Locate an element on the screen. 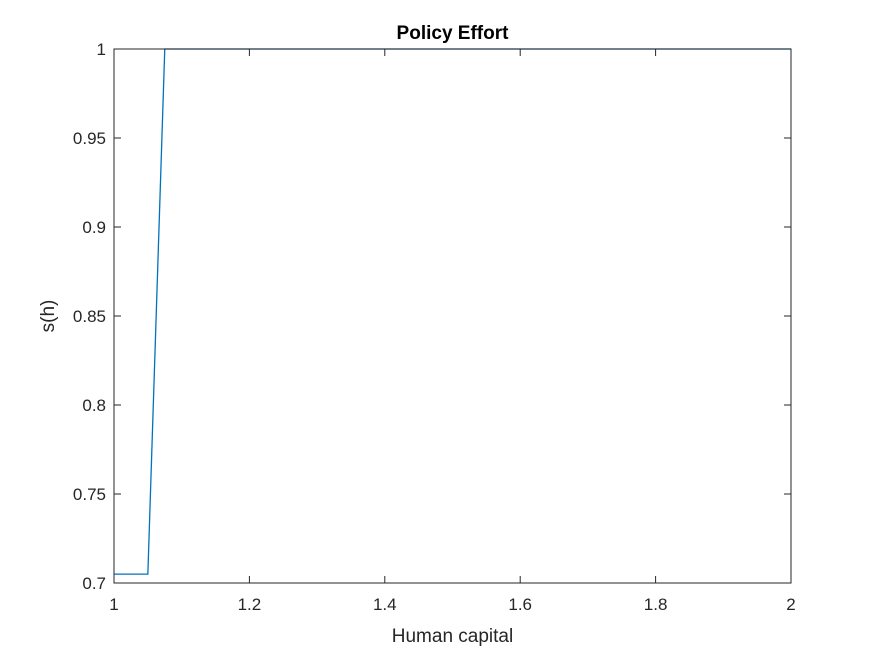 This screenshot has width=875, height=656. y-tick-label: 0.85 is located at coordinates (89, 316).